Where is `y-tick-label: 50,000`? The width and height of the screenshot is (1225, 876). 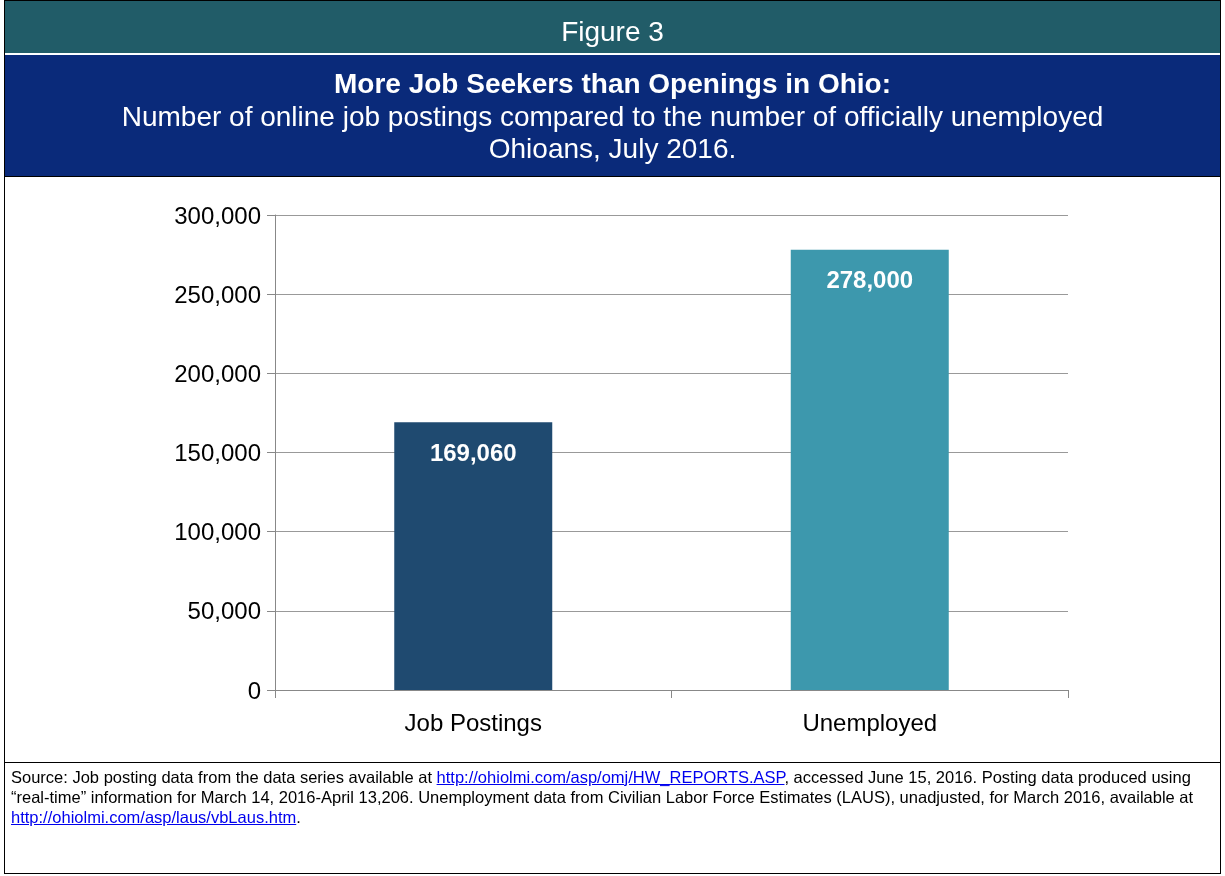
y-tick-label: 50,000 is located at coordinates (224, 611).